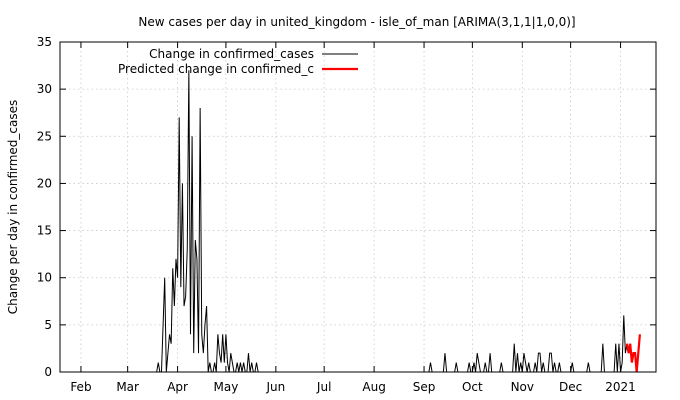  What do you see at coordinates (226, 387) in the screenshot?
I see `x-tick-label: May` at bounding box center [226, 387].